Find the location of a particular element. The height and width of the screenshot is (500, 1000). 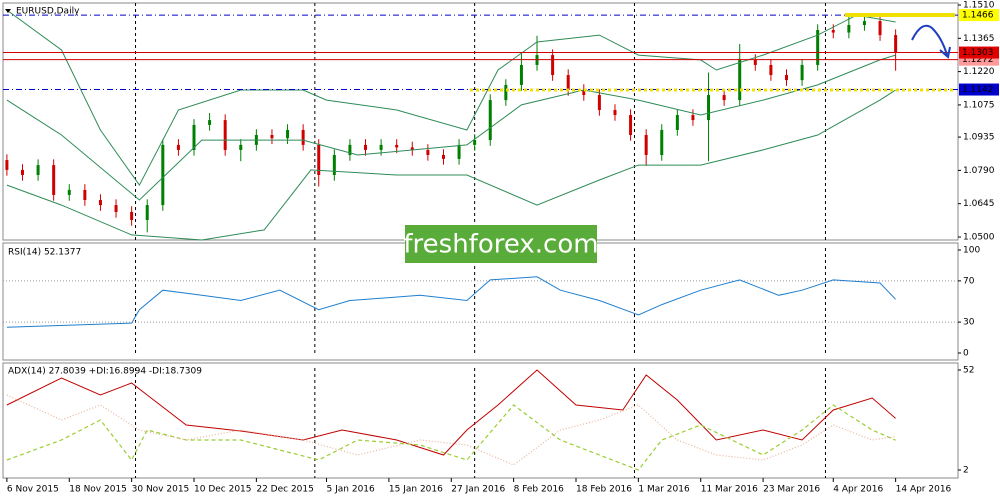

x-tick-label: 22 Dec 2015 is located at coordinates (285, 490).